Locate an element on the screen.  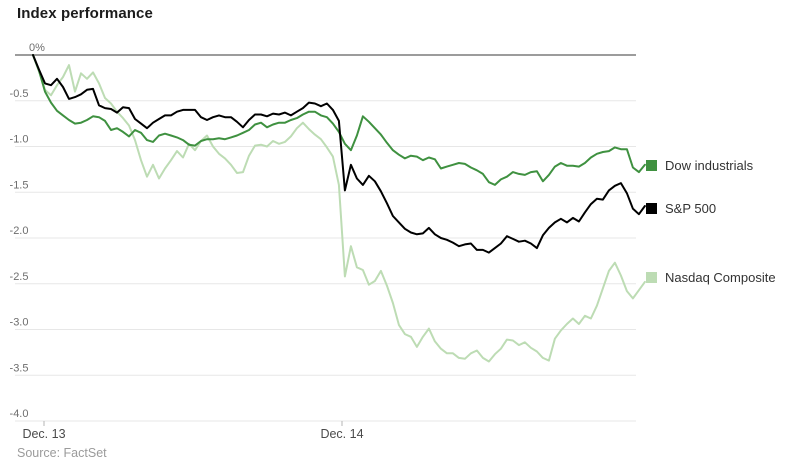
legend-label: S&P 500 is located at coordinates (691, 208).